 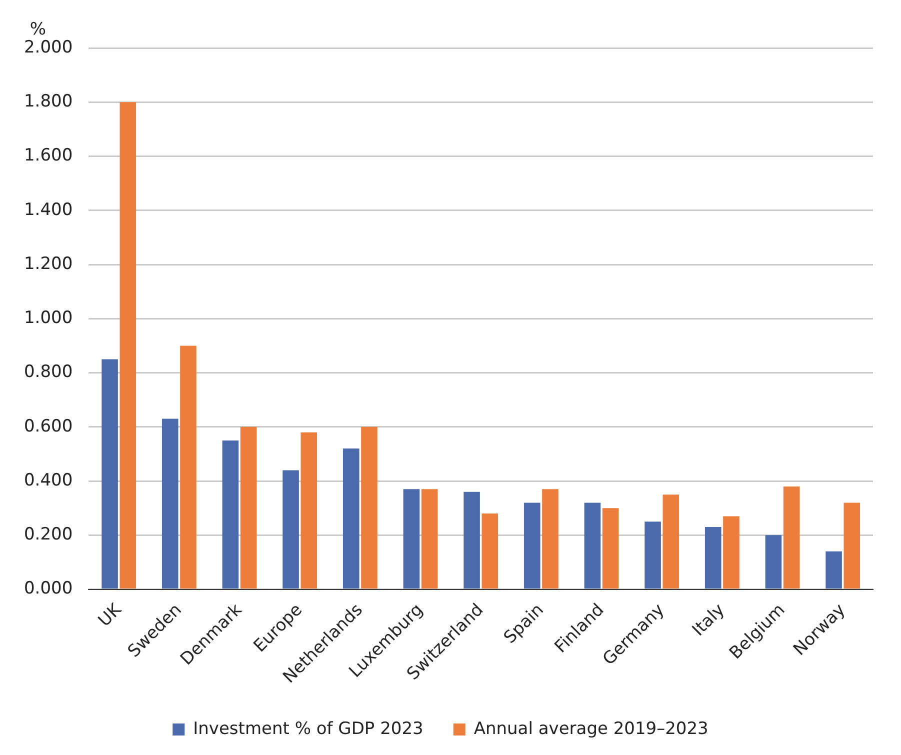 I want to click on y-tick-label: 0.200, so click(x=48, y=534).